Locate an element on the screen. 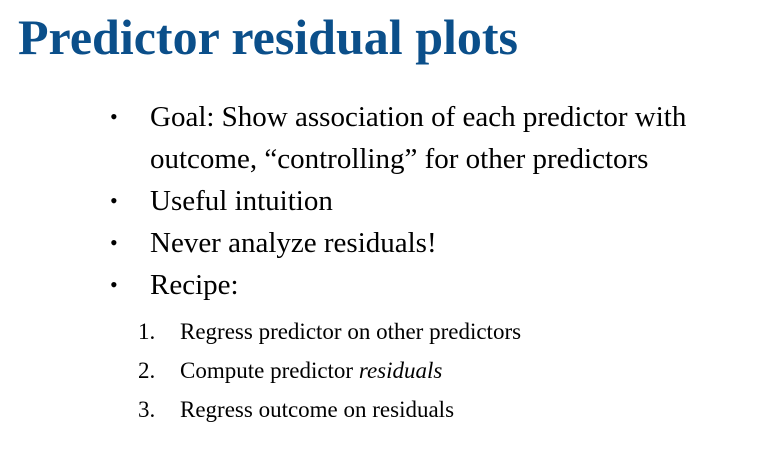  bullet-text: Recipe: is located at coordinates (194, 285).